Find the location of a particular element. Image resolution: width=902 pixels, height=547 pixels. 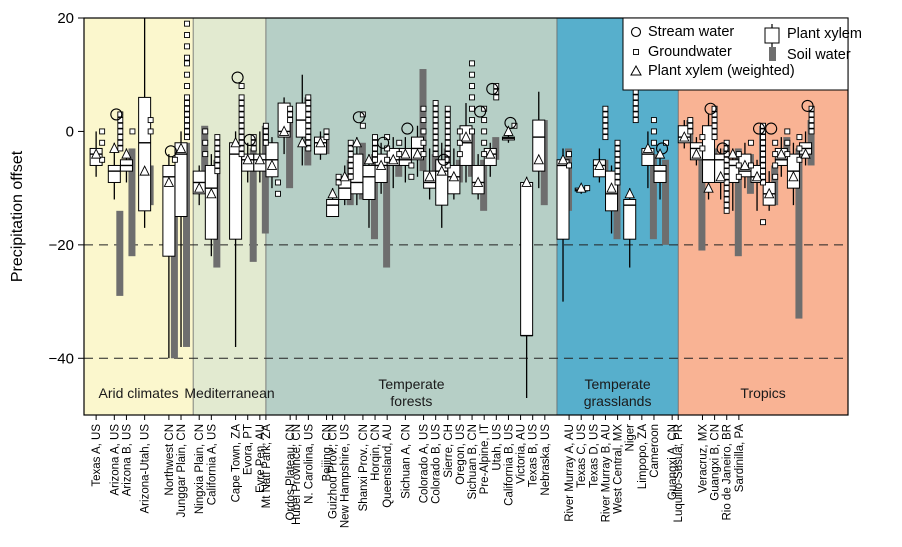

x-tick-label: Arizona-Utah, US is located at coordinates (146, 469).